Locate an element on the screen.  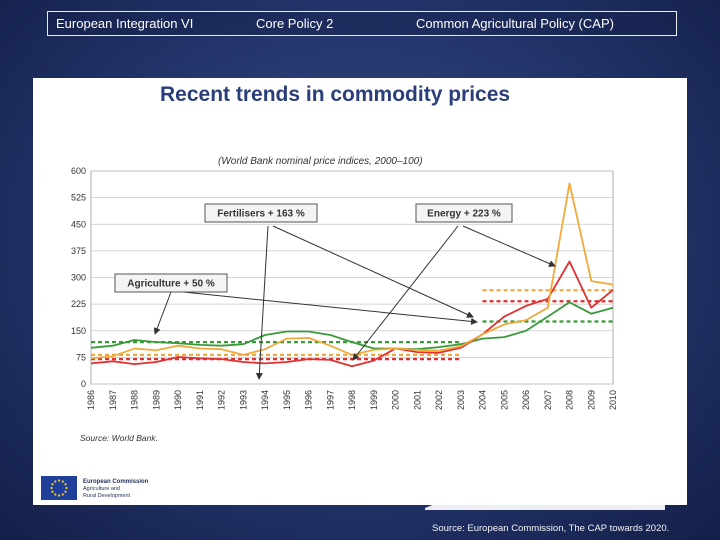
x-tick-label: 1990 is located at coordinates (178, 400).